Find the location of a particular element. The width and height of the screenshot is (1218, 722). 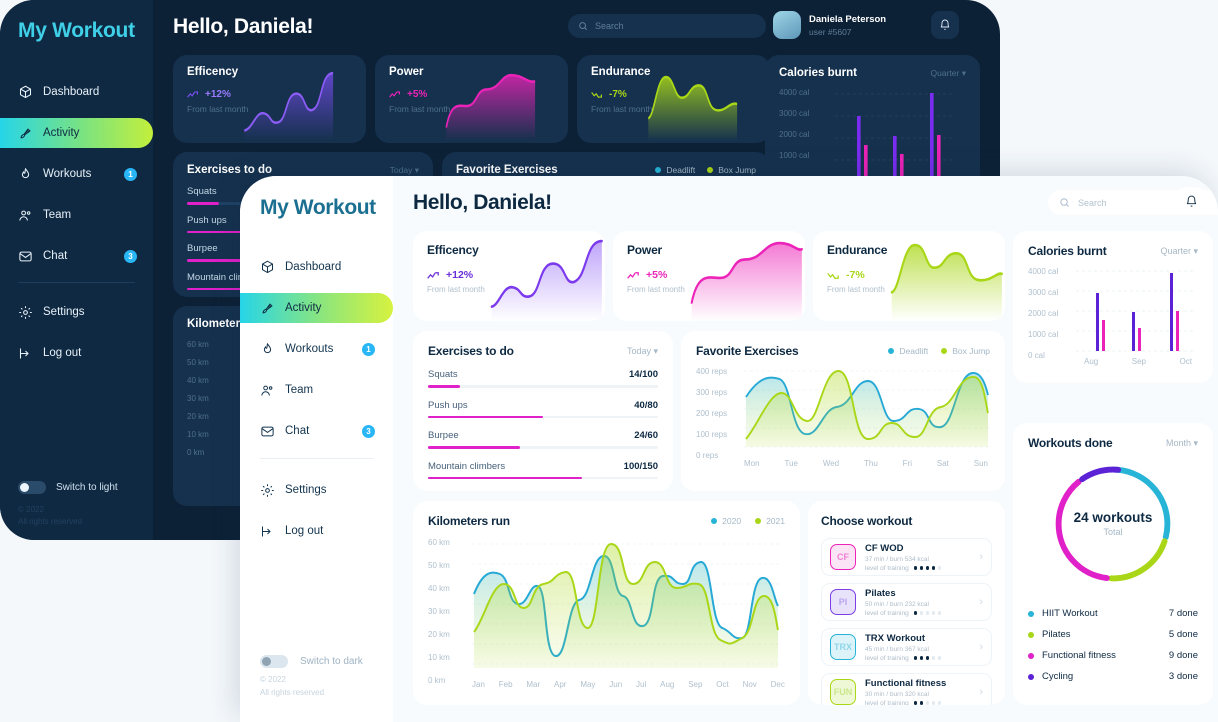

exercise-row: Burpee 24/60 is located at coordinates (543, 439).